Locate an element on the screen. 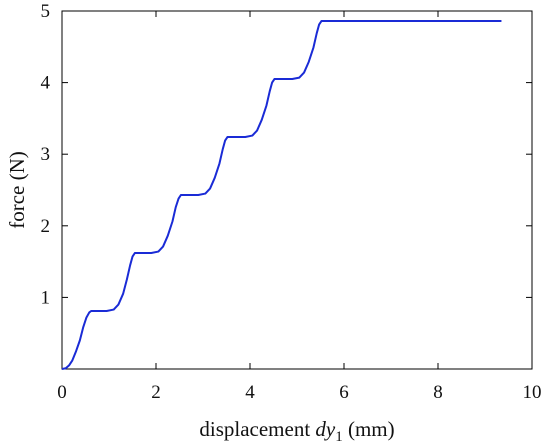  x-tick-label: 10 is located at coordinates (532, 392).